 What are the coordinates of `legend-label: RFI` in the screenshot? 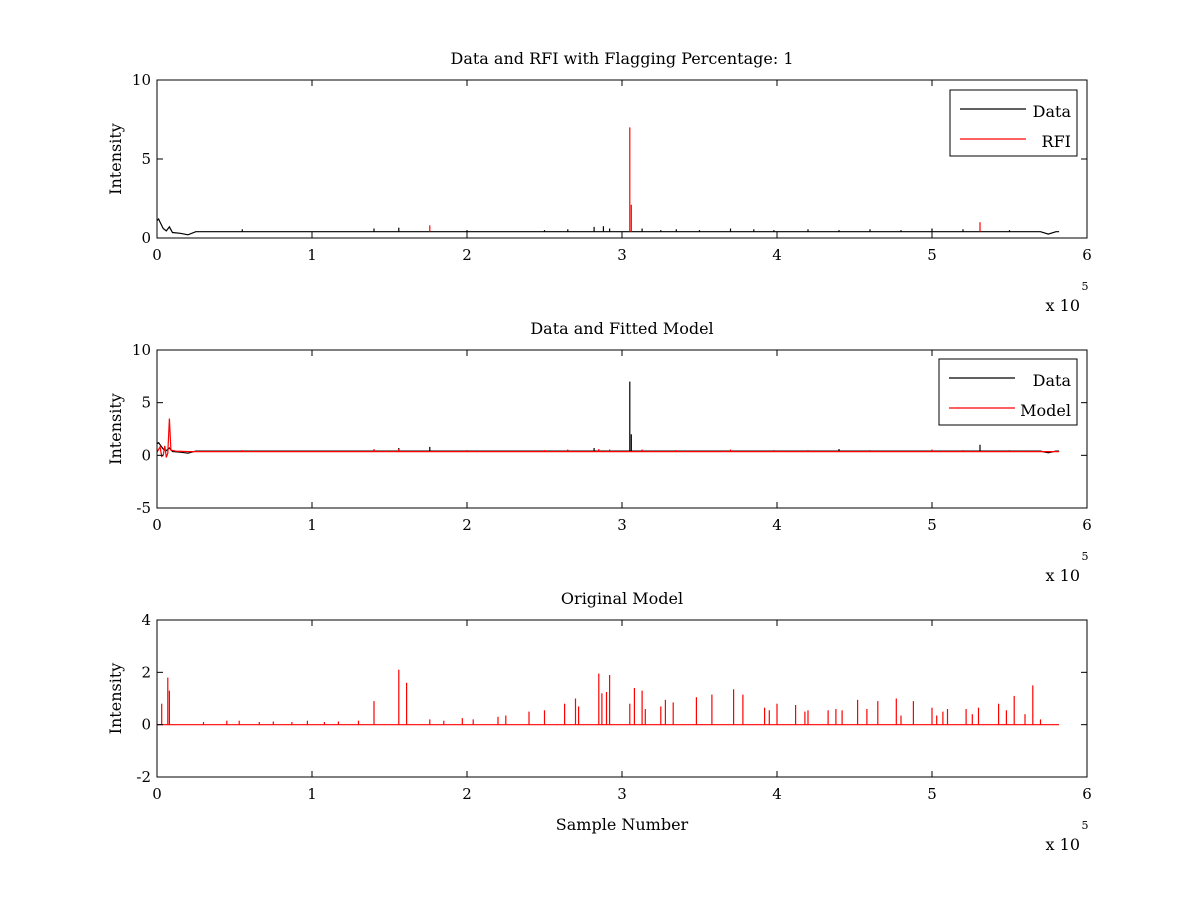 It's located at (1056, 141).